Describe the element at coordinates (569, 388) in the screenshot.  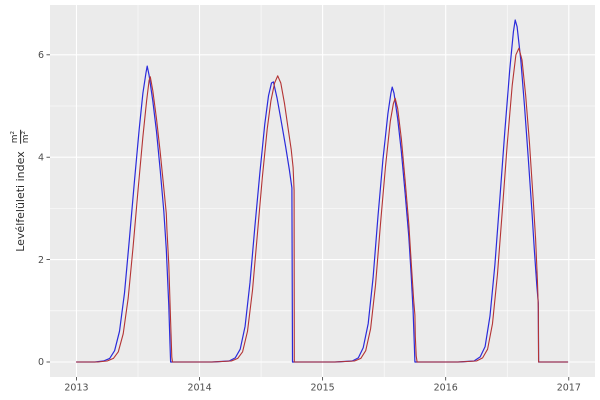
I see `x-tick-label: 2017` at that location.